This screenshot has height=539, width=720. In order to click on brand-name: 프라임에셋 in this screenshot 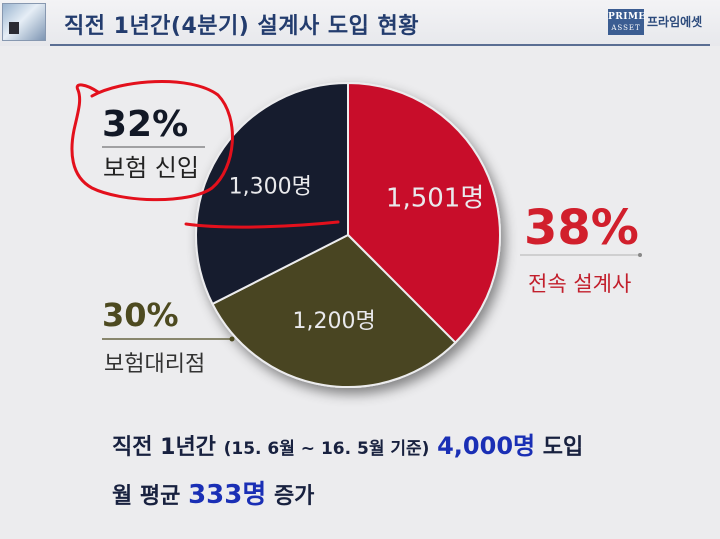, I will do `click(675, 22)`.